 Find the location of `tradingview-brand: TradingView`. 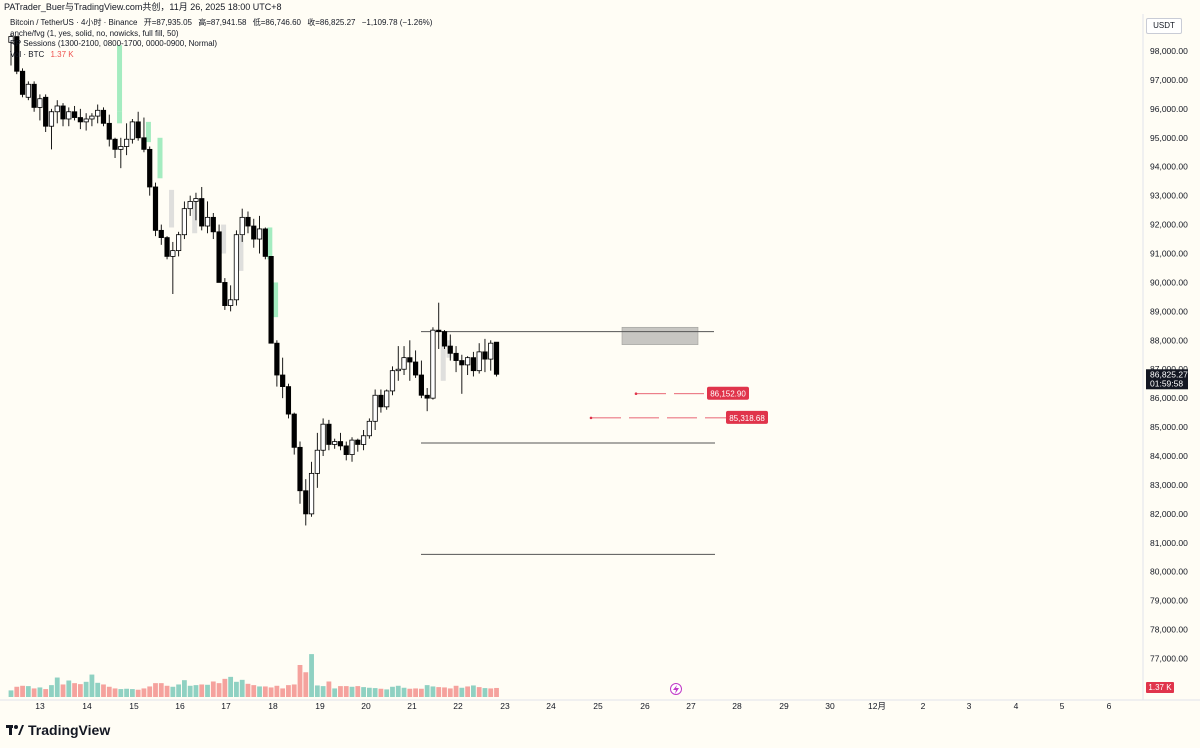

tradingview-brand: TradingView is located at coordinates (58, 730).